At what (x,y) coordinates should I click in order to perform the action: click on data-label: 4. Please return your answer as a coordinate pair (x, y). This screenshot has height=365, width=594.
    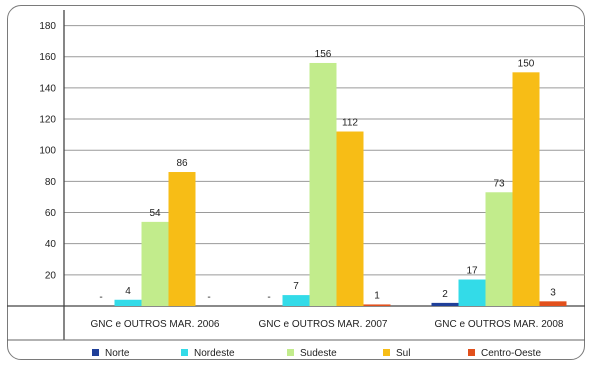
    Looking at the image, I should click on (128, 291).